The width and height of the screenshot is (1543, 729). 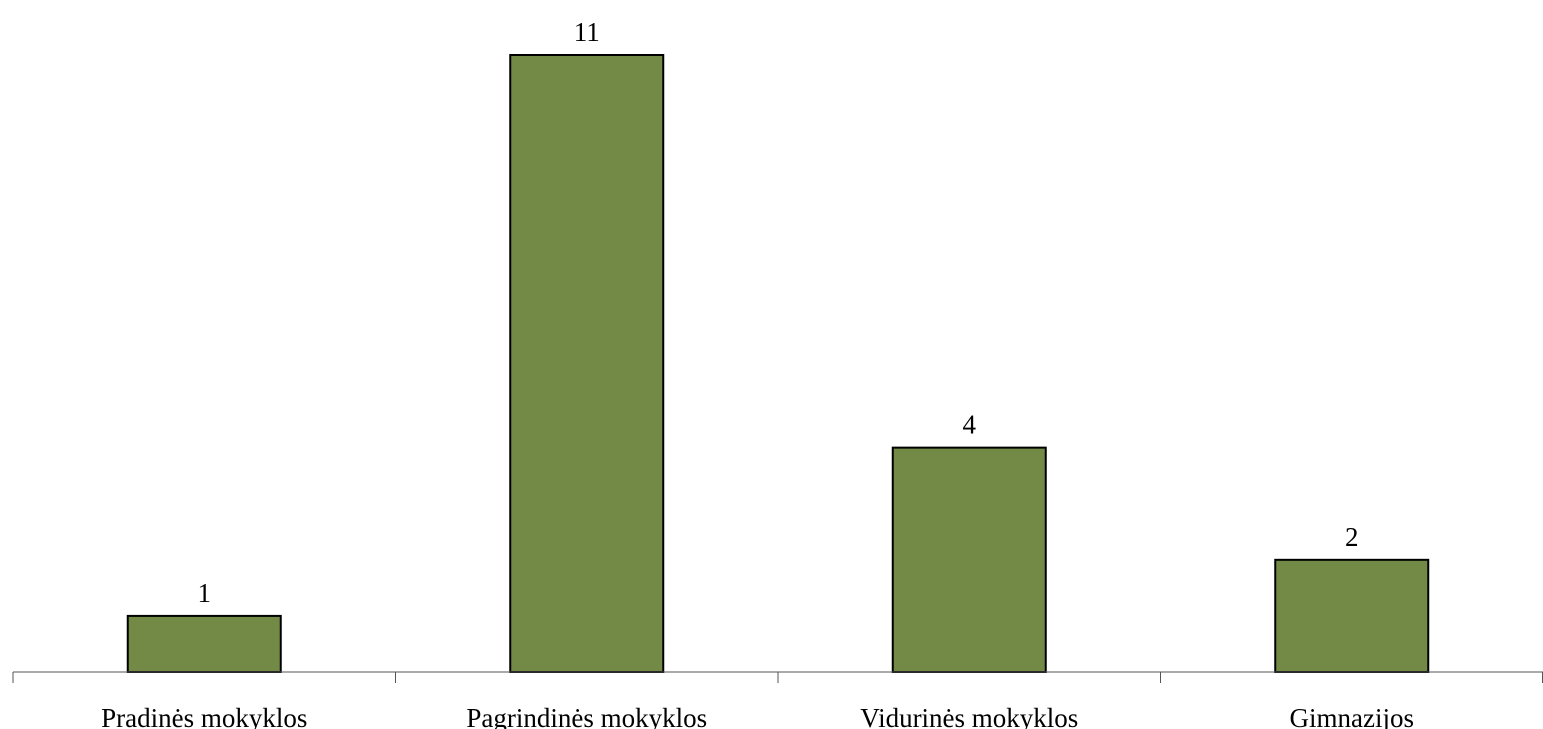 I want to click on value-label: 1, so click(x=205, y=593).